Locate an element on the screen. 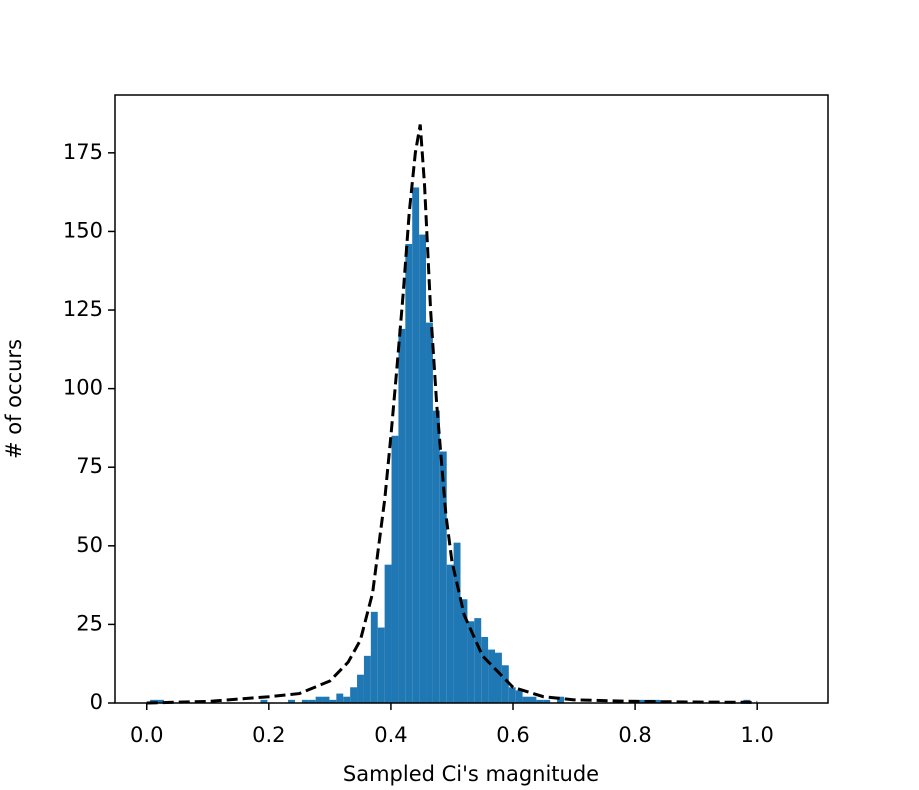  x-tick-label: 1.0 is located at coordinates (756, 735).